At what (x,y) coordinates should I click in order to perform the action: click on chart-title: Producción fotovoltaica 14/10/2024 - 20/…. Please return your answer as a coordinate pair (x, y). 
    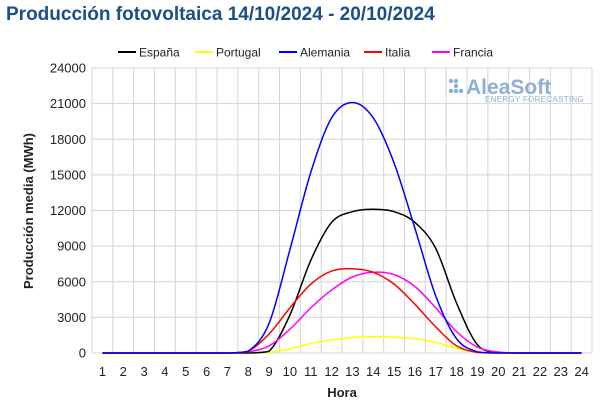
    Looking at the image, I should click on (220, 14).